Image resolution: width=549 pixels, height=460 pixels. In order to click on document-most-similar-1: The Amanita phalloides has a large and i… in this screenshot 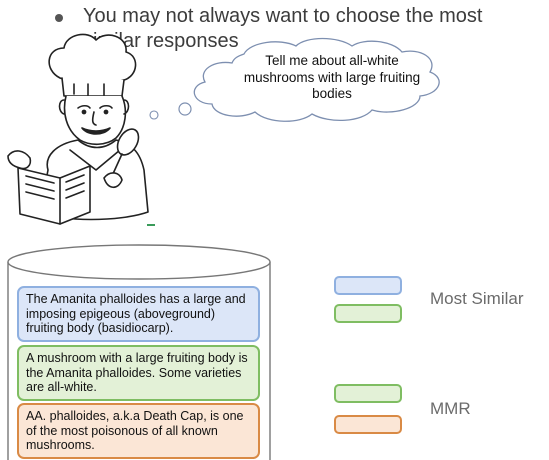, I will do `click(138, 314)`.